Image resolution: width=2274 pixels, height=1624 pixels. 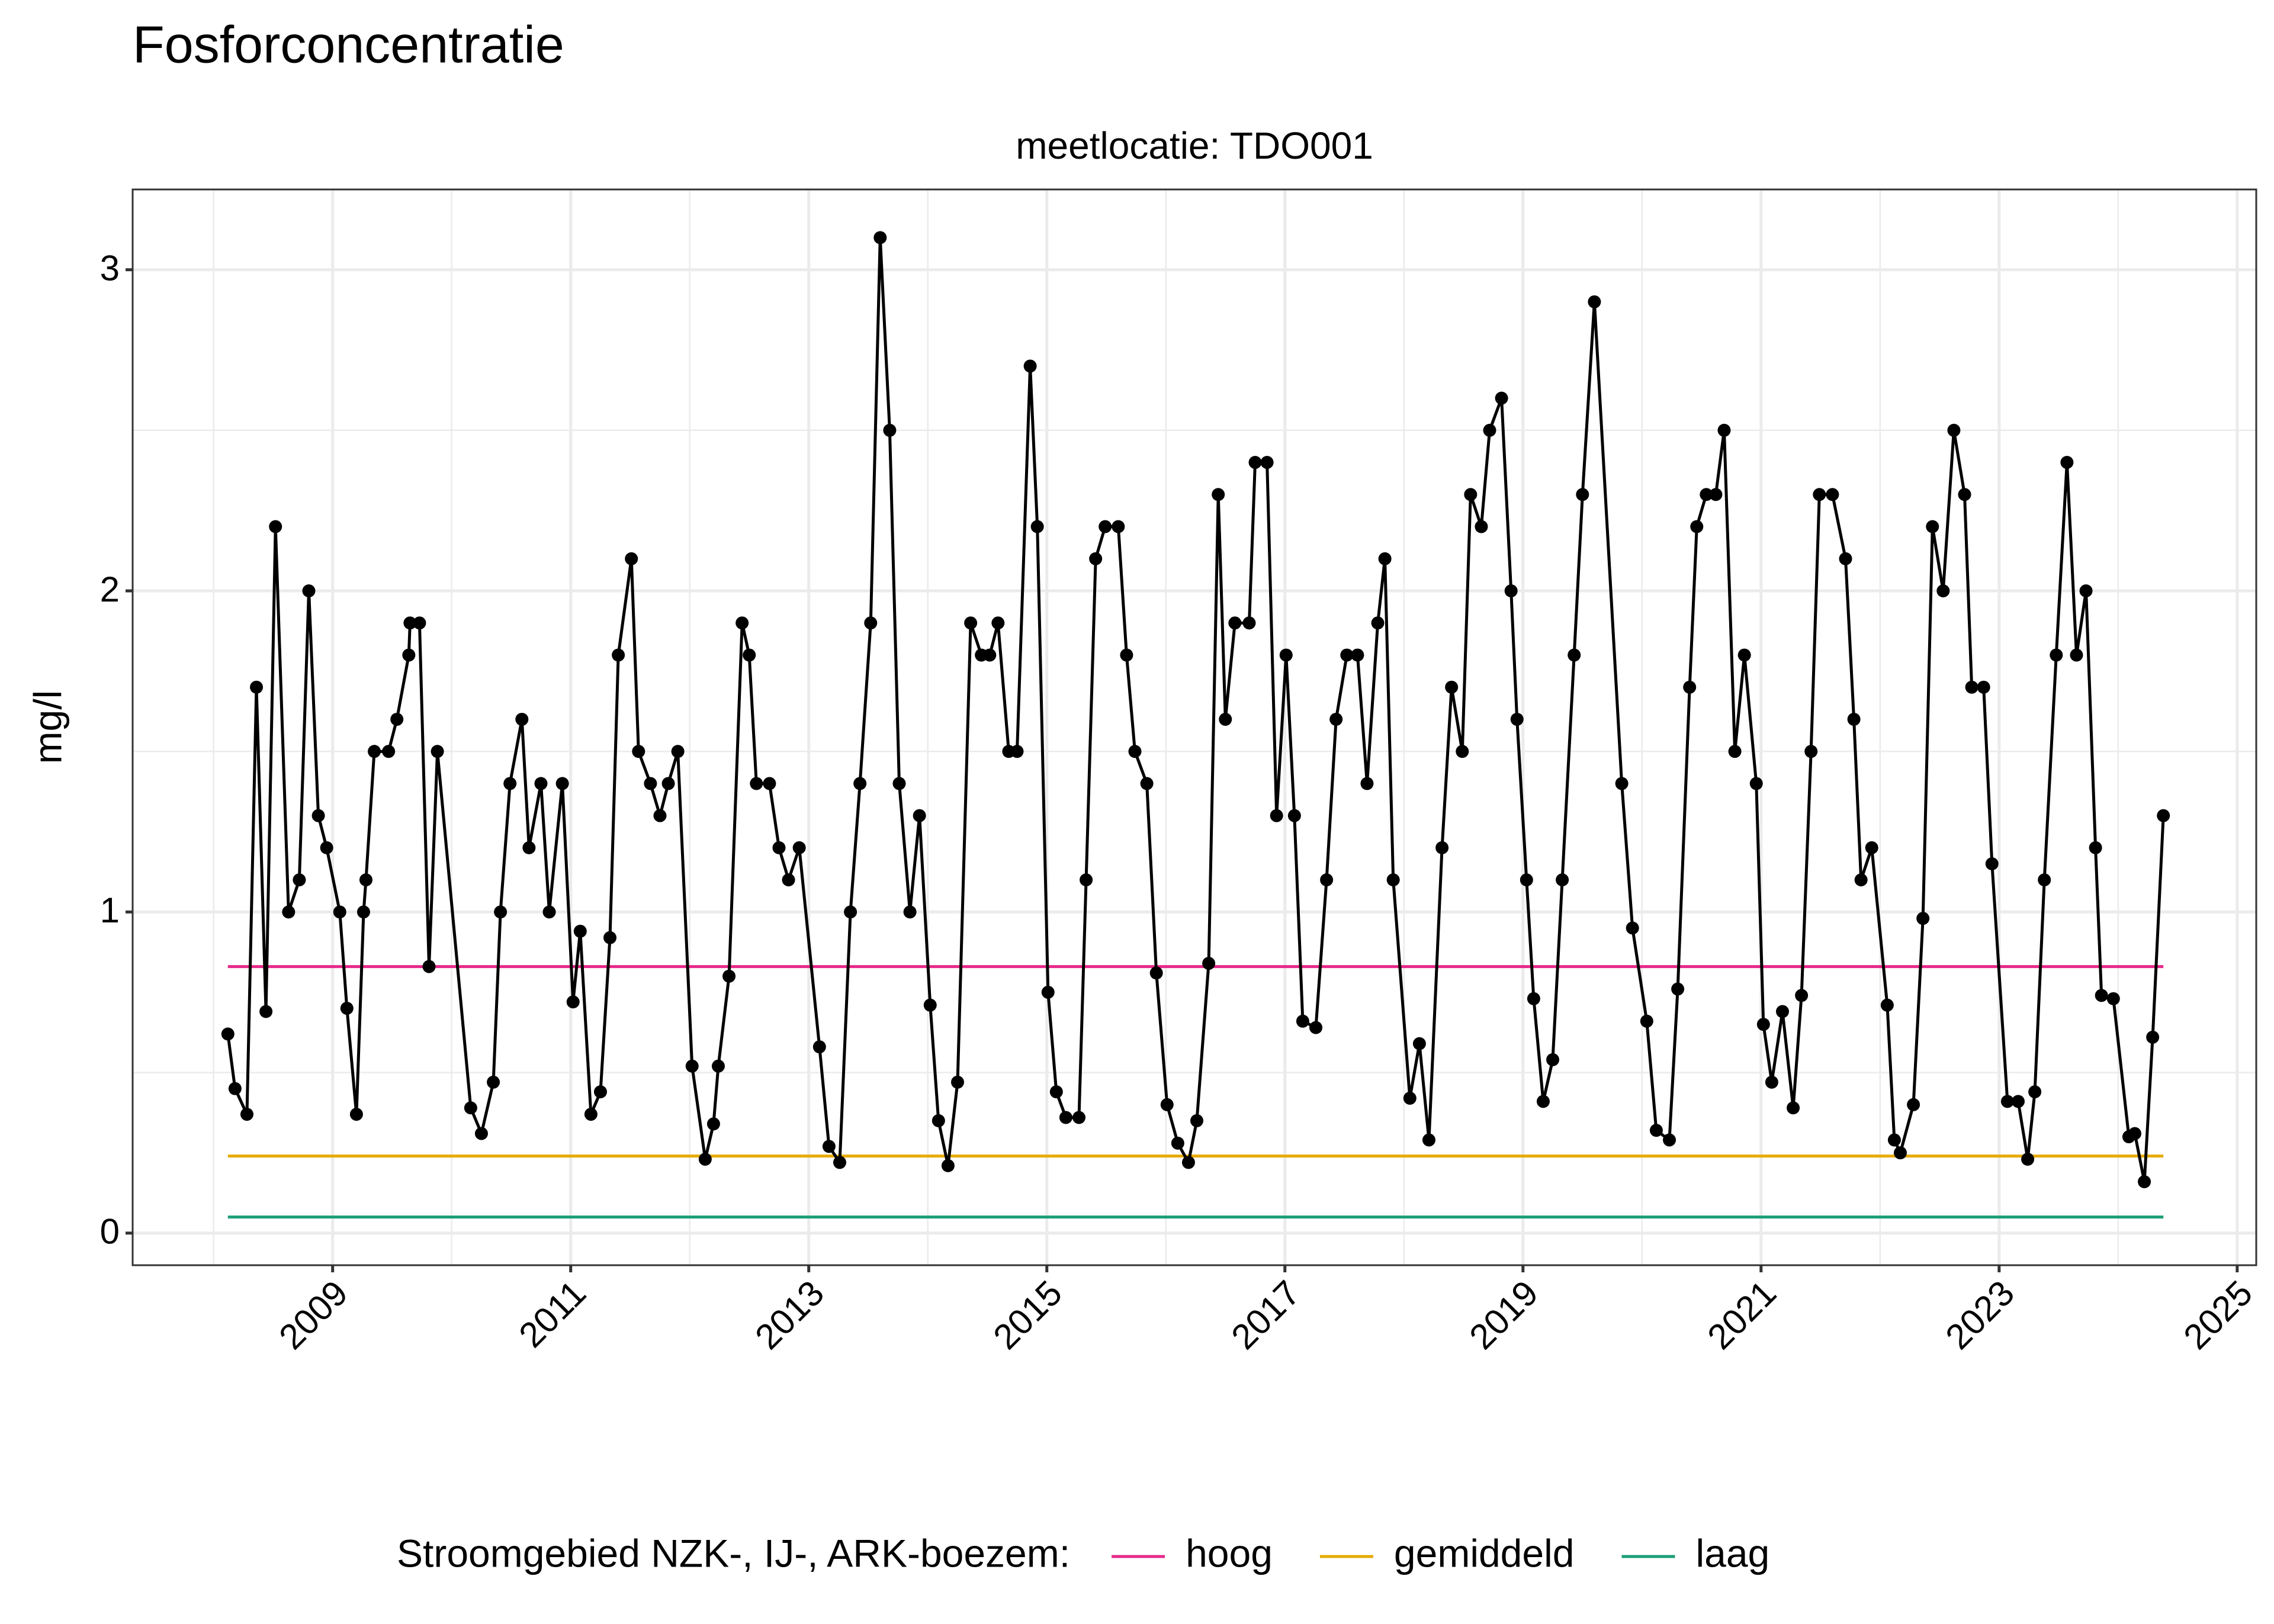 What do you see at coordinates (1732, 1553) in the screenshot?
I see `legend-label: laag` at bounding box center [1732, 1553].